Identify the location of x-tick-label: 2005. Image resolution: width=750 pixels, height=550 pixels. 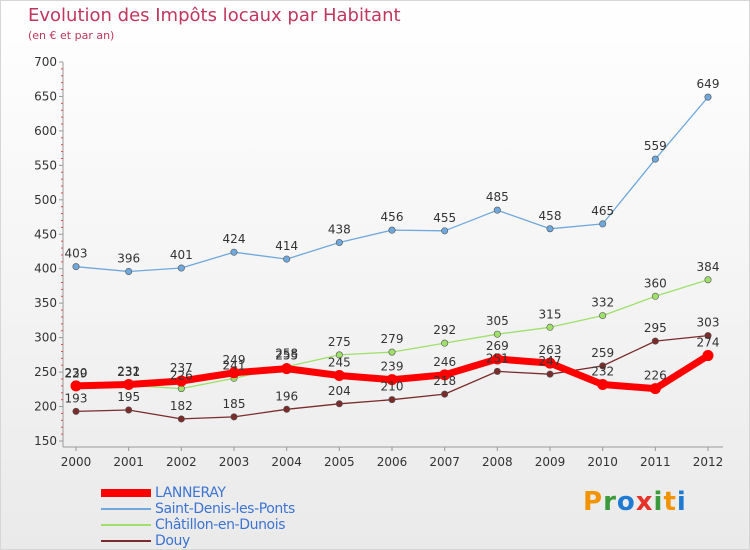
(339, 462).